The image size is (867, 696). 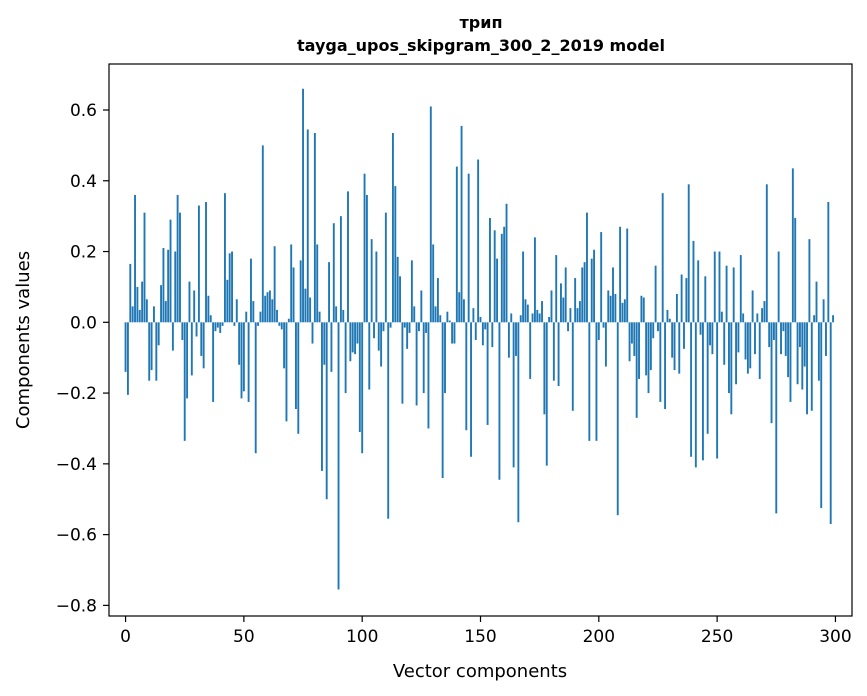 I want to click on x-axis-label: Vector components, so click(x=480, y=671).